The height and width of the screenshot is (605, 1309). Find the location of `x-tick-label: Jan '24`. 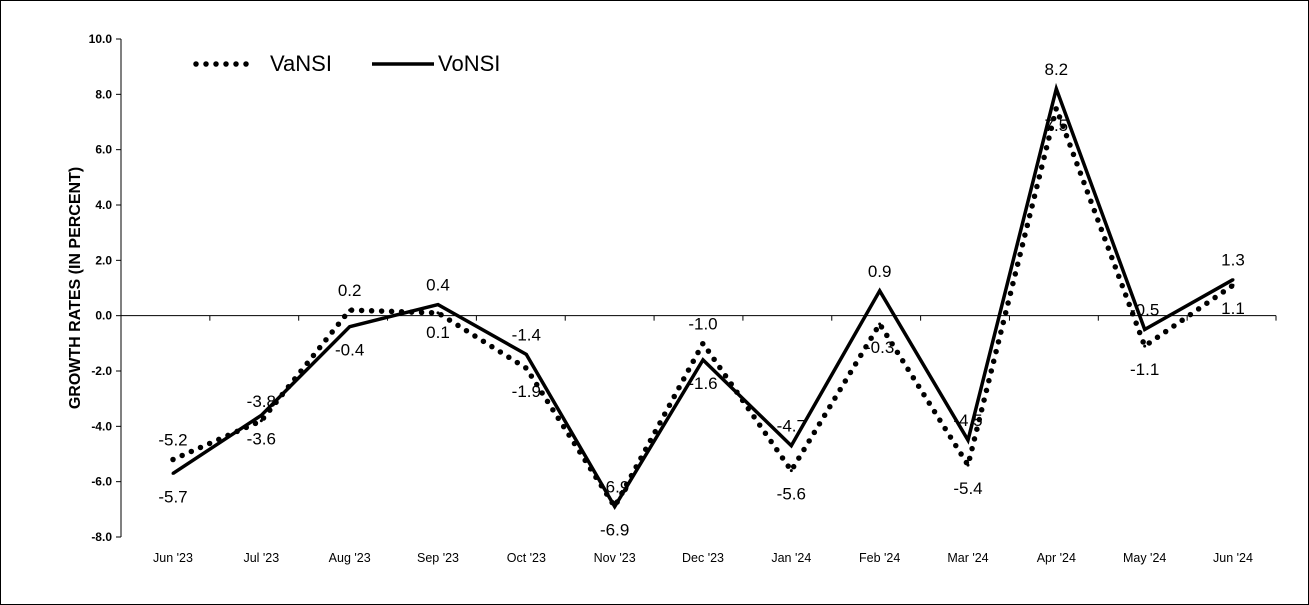

x-tick-label: Jan '24 is located at coordinates (791, 558).